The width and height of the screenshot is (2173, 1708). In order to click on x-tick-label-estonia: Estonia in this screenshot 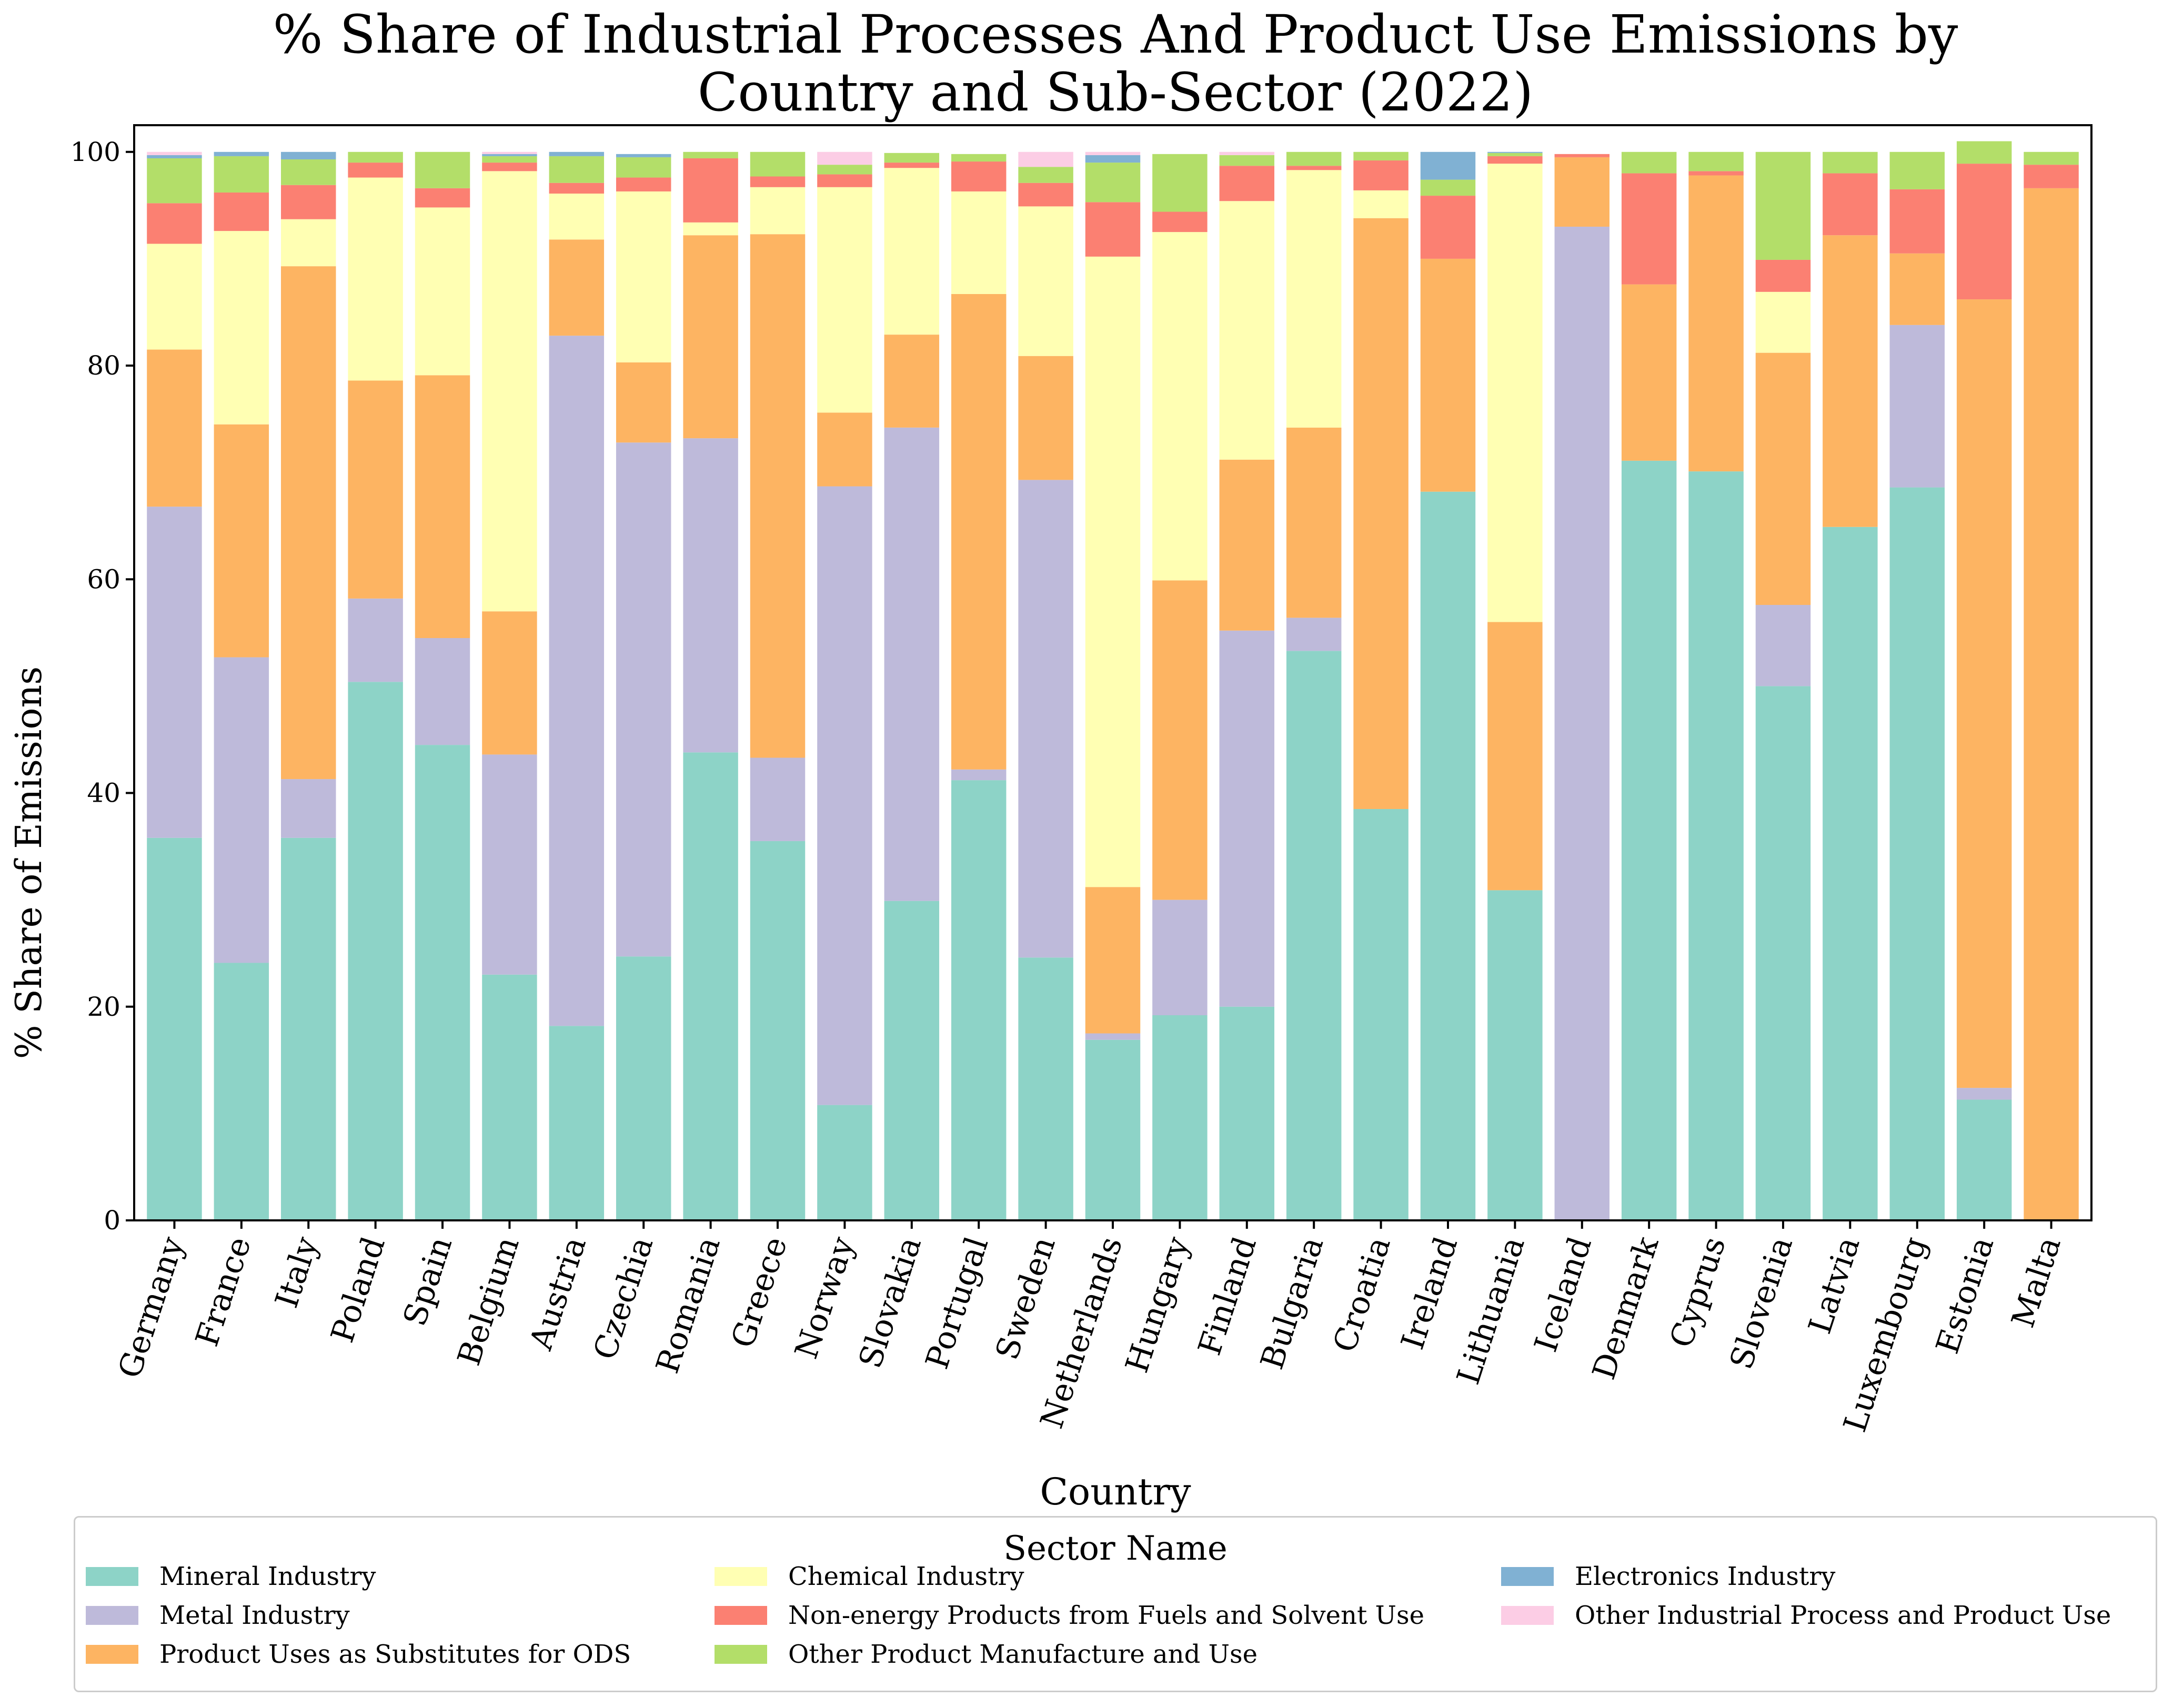, I will do `click(1965, 1295)`.